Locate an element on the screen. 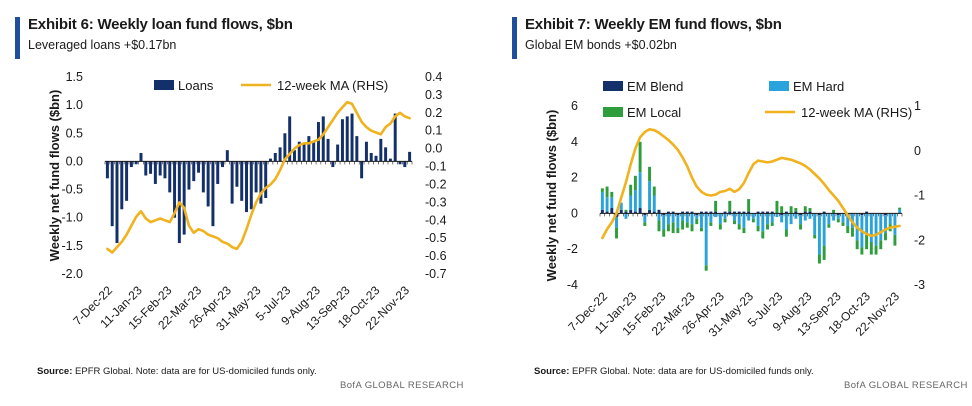 This screenshot has height=406, width=972. ma-line is located at coordinates (751, 184).